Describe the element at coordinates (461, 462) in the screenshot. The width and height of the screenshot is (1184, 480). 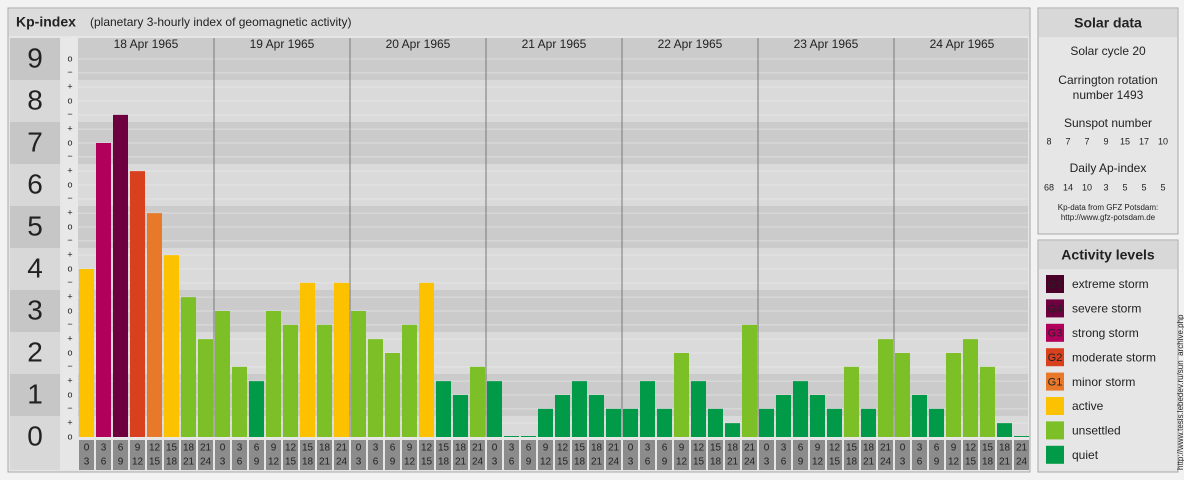
I see `hour-end: 21` at that location.